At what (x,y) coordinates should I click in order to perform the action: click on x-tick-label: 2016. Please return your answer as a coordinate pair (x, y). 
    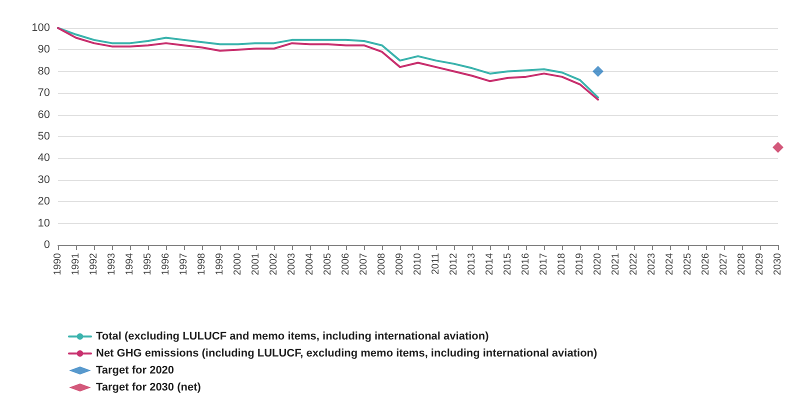
    Looking at the image, I should click on (526, 264).